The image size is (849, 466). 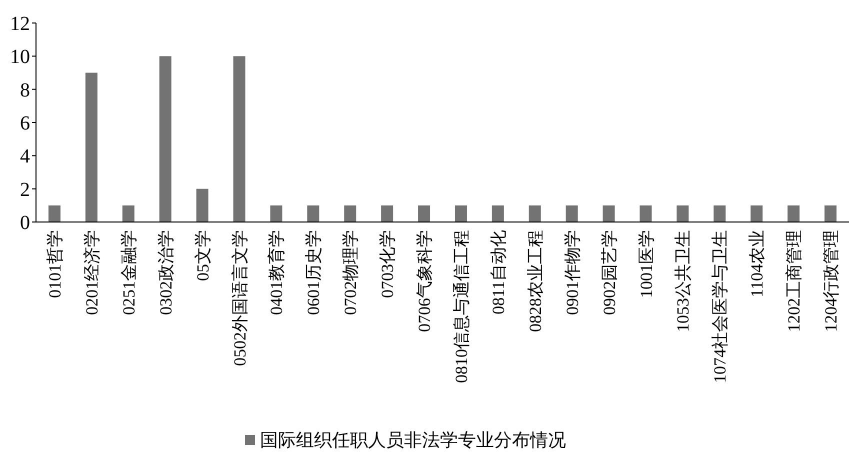 What do you see at coordinates (498, 272) in the screenshot?
I see `x-tick-label: 0811自动化` at bounding box center [498, 272].